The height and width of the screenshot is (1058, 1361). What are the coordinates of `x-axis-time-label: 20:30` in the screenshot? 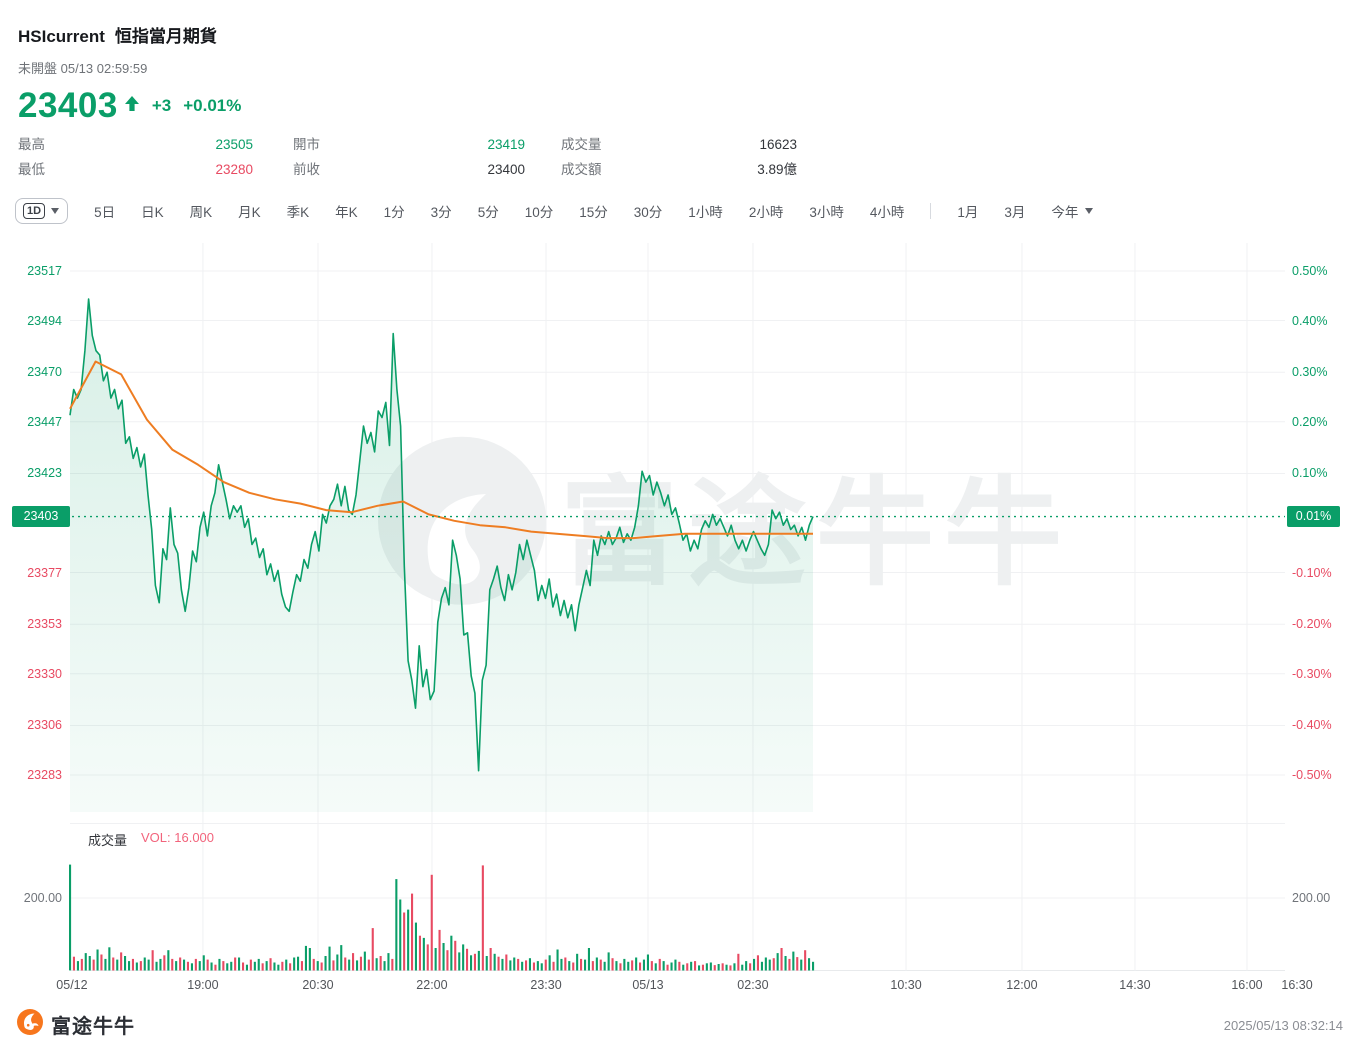 It's located at (318, 985).